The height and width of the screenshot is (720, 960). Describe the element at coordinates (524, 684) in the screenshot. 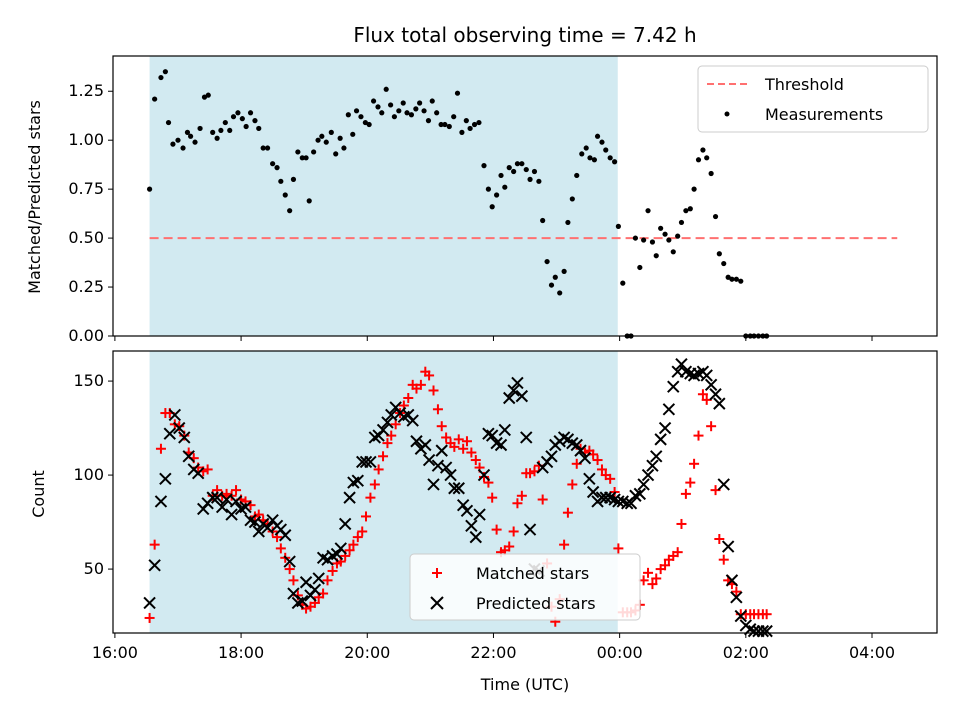

I see `x-axis-label: Time (UTC)` at that location.